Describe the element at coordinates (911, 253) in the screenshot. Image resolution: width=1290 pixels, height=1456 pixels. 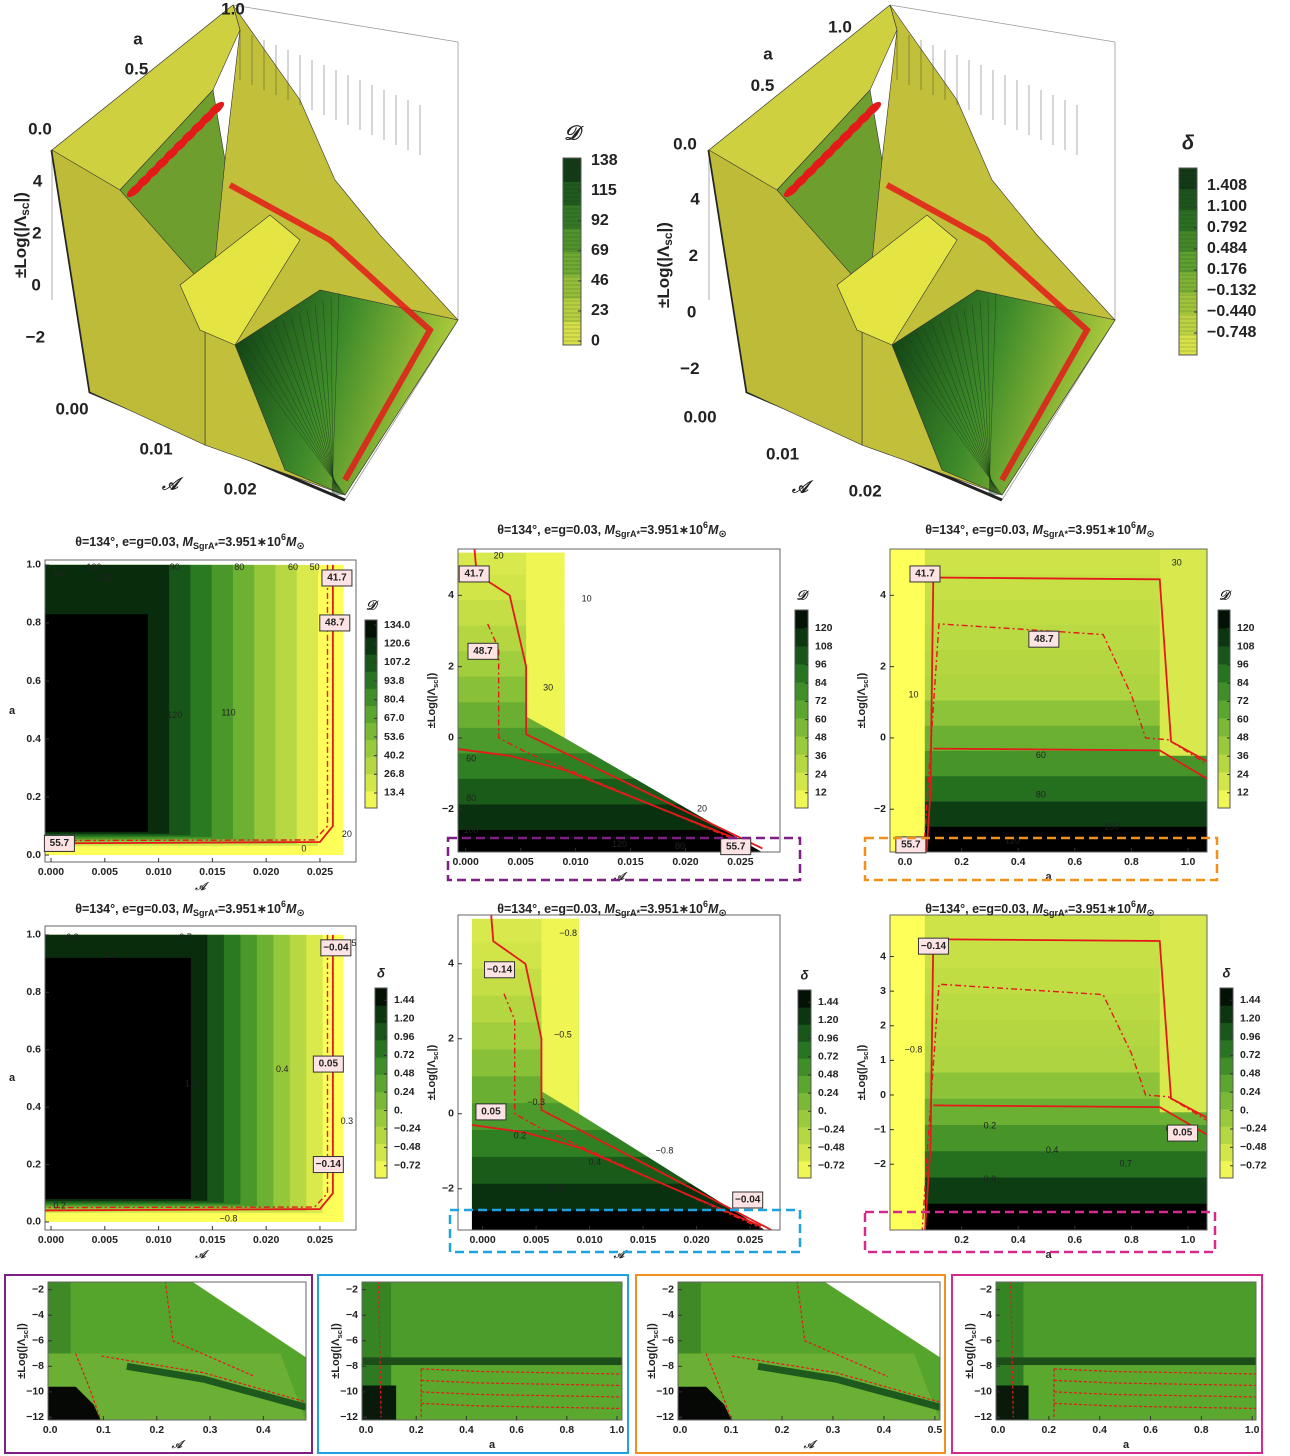
I see `surface-3d` at that location.